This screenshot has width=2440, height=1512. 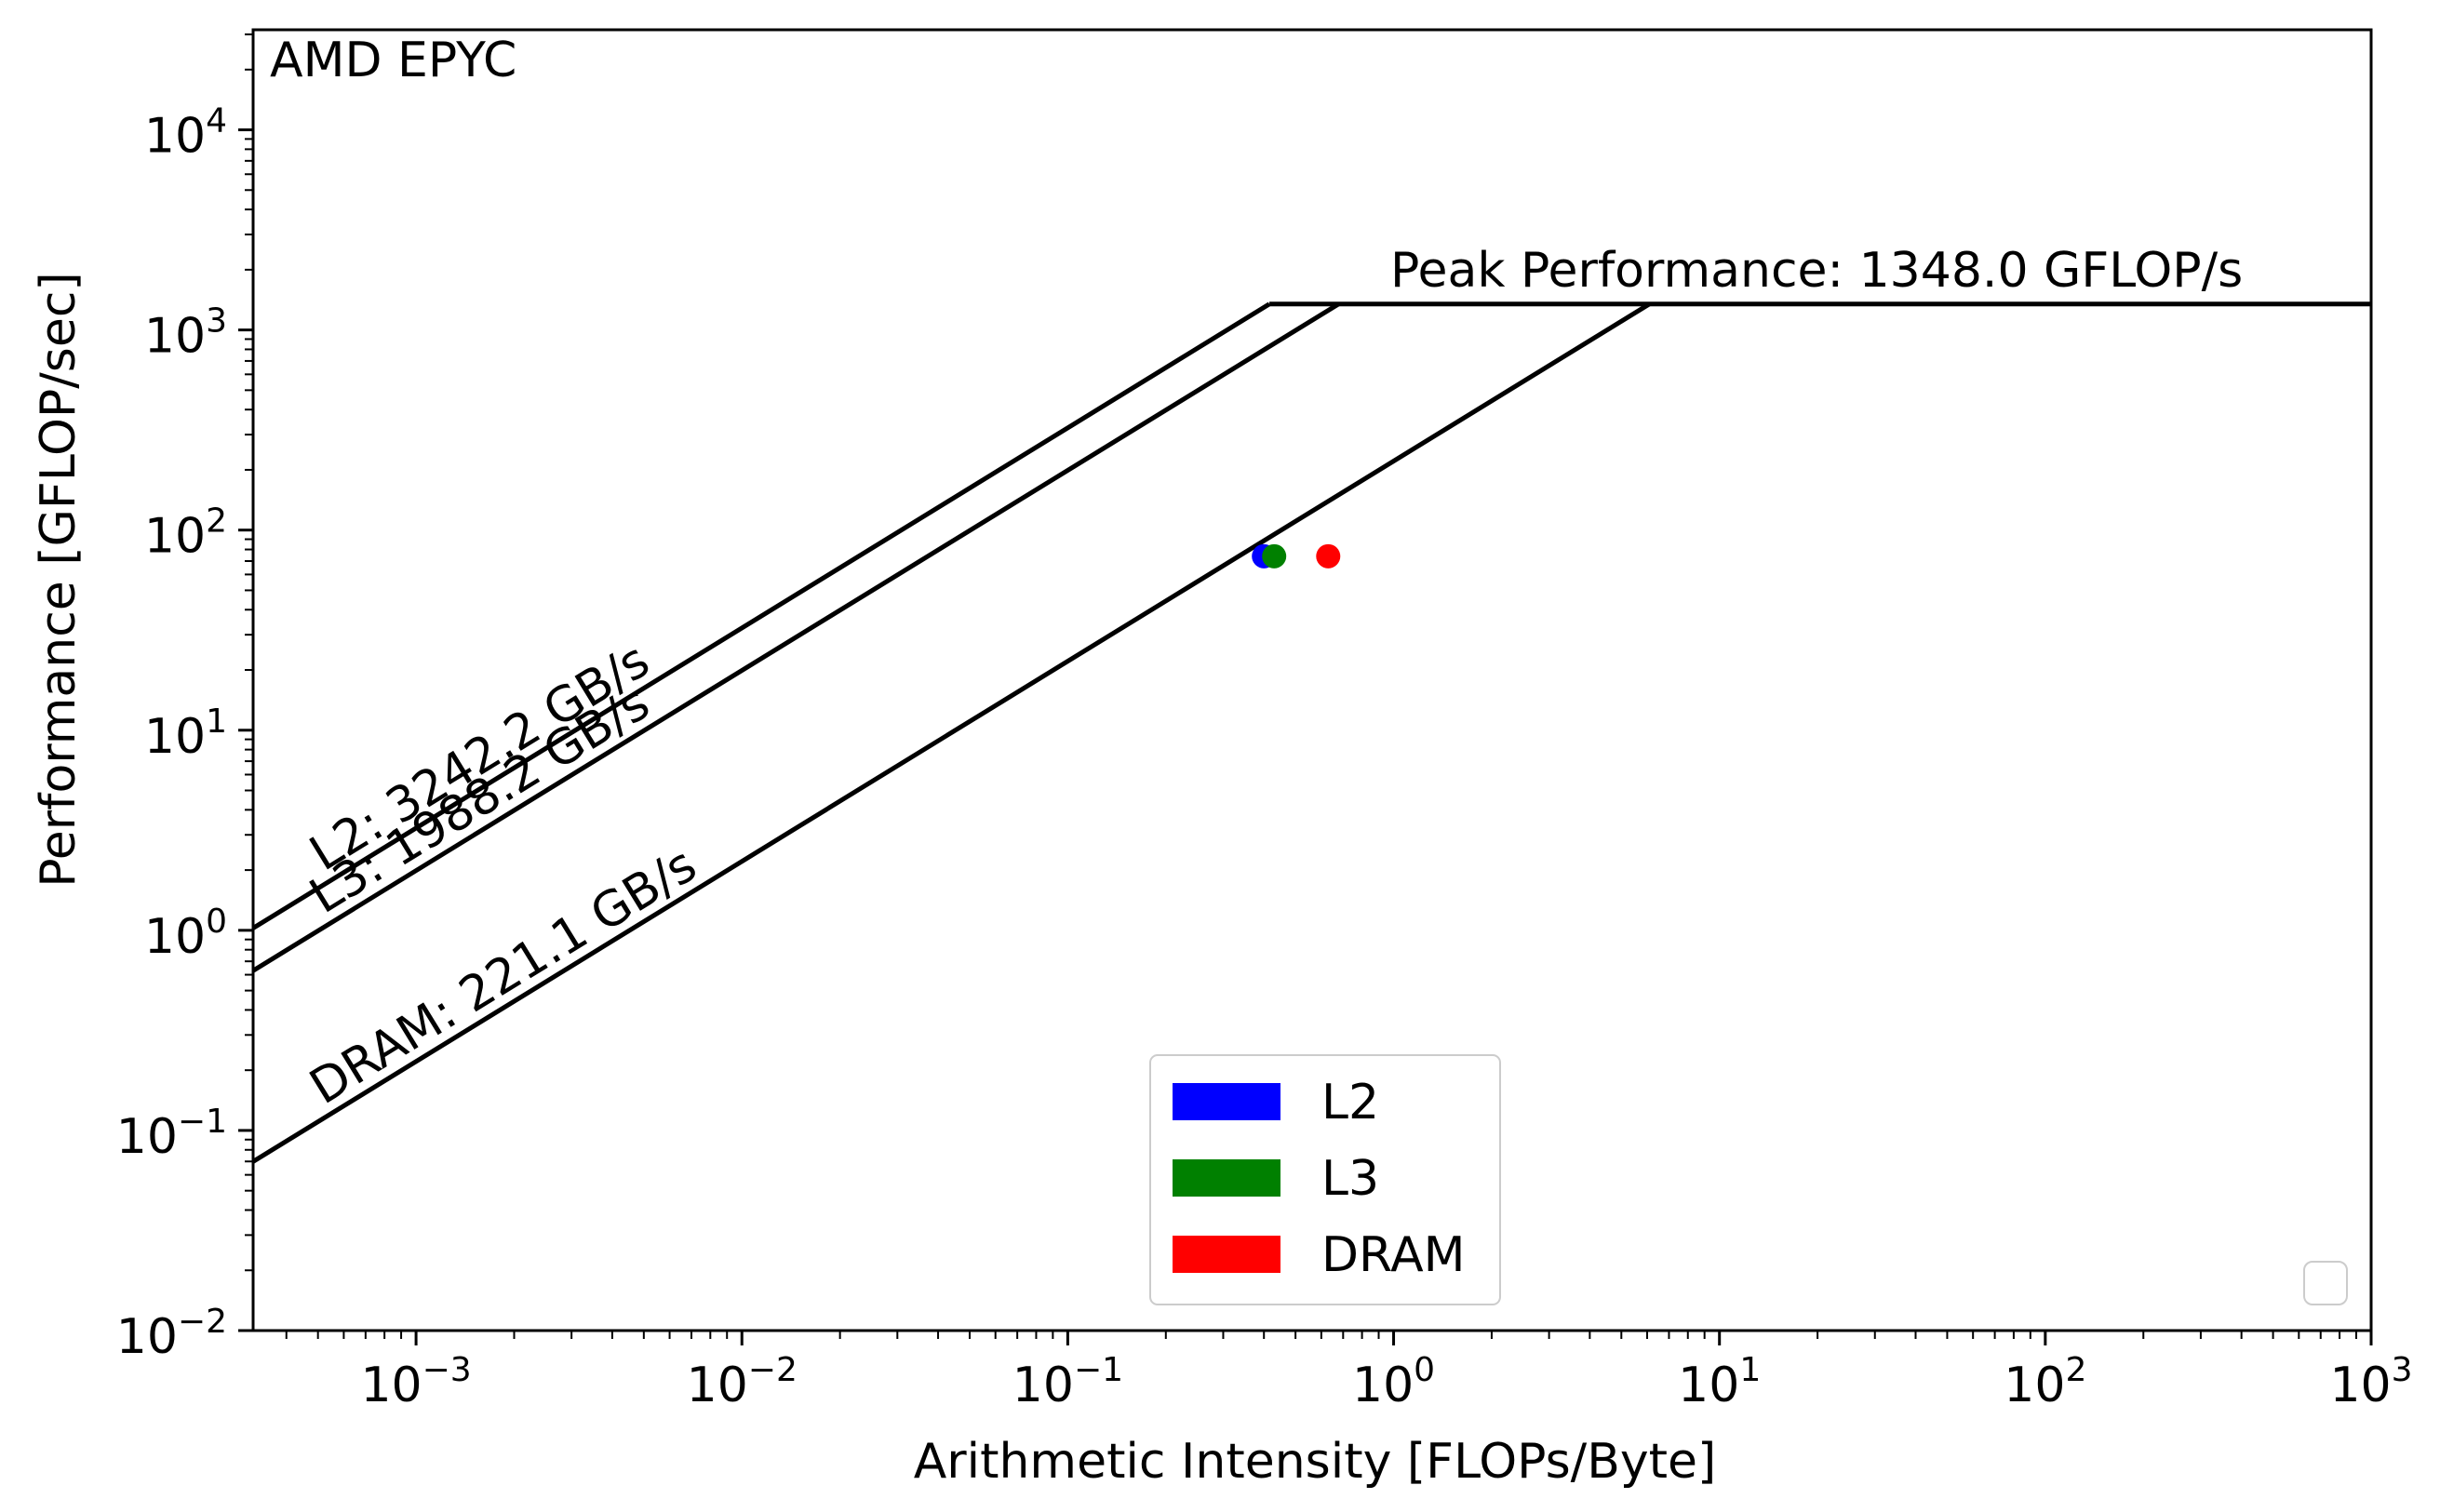 What do you see at coordinates (185, 934) in the screenshot?
I see `y-tick-label: 10⁰` at bounding box center [185, 934].